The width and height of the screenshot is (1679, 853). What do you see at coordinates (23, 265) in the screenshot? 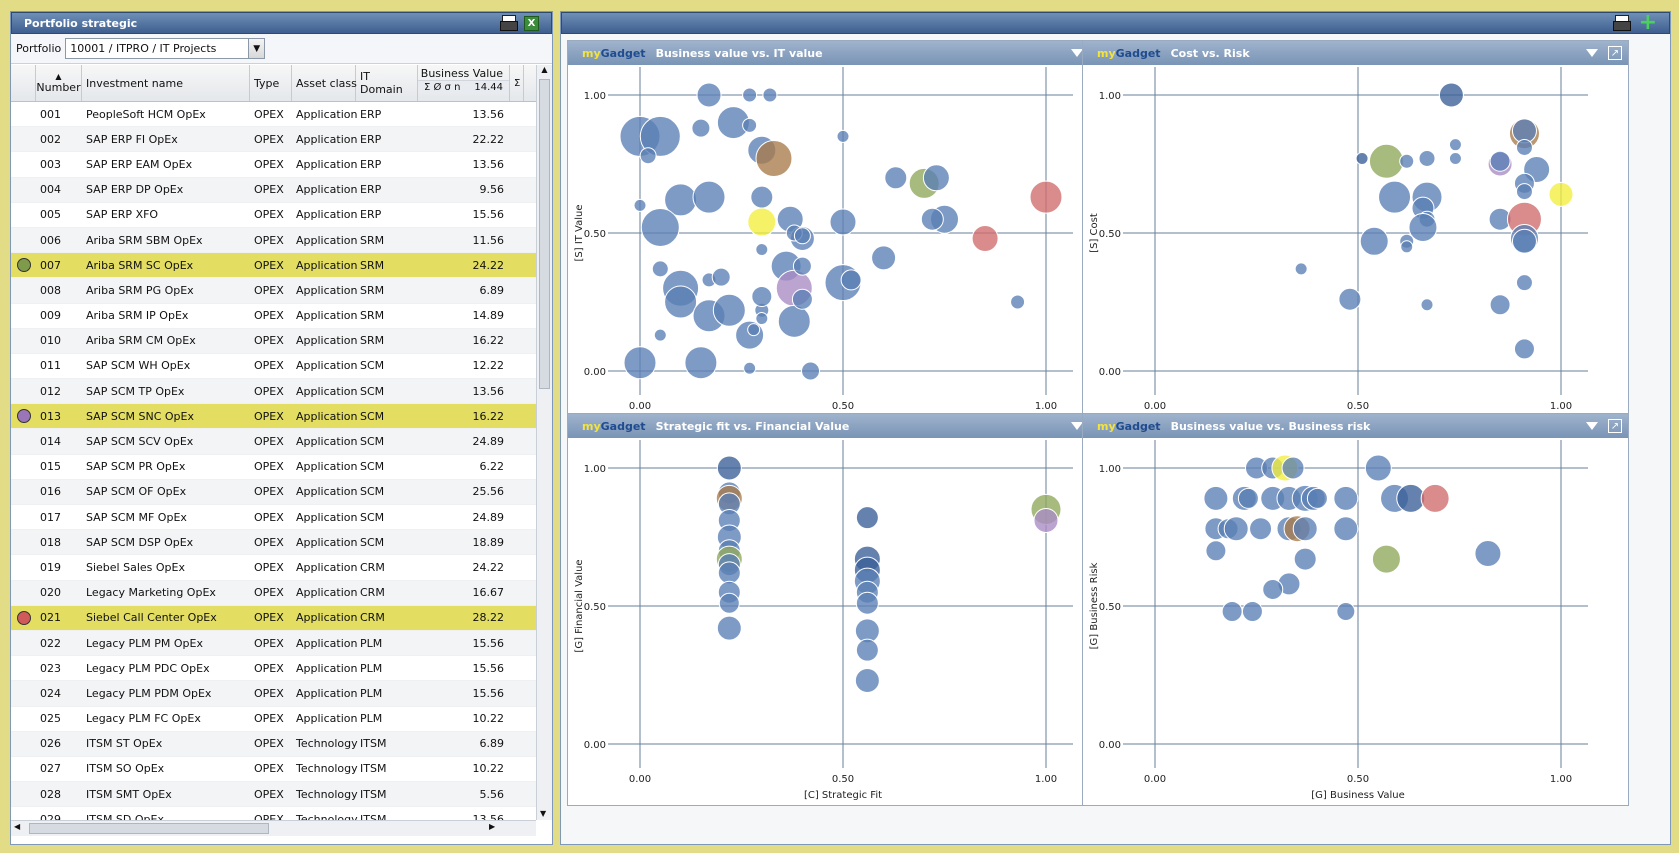
I see `highlight-marker-icon` at bounding box center [23, 265].